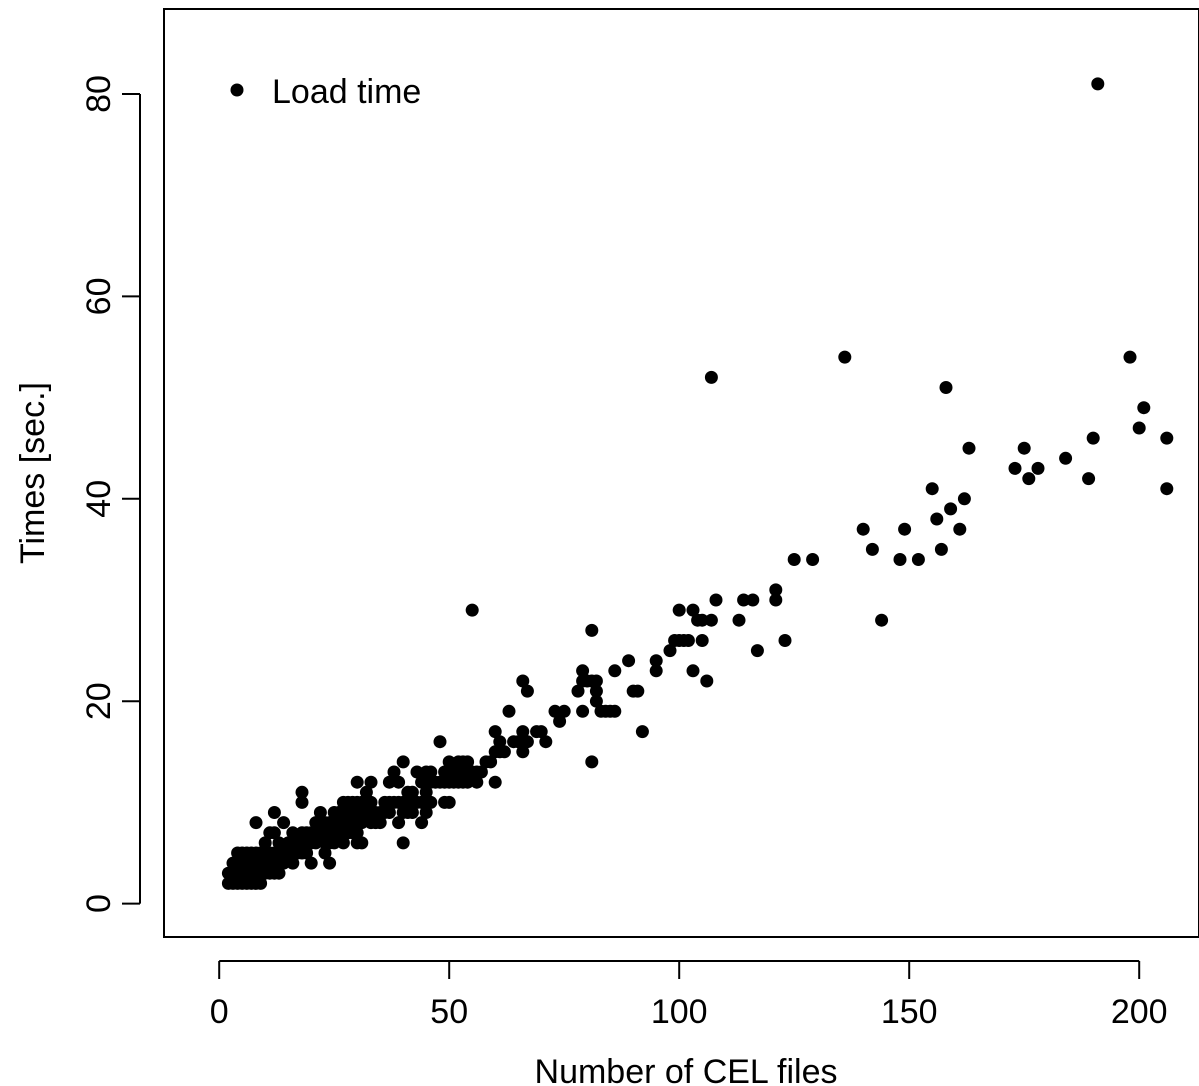 The height and width of the screenshot is (1086, 1199). What do you see at coordinates (1139, 1012) in the screenshot?
I see `x-tick-label: 200` at bounding box center [1139, 1012].